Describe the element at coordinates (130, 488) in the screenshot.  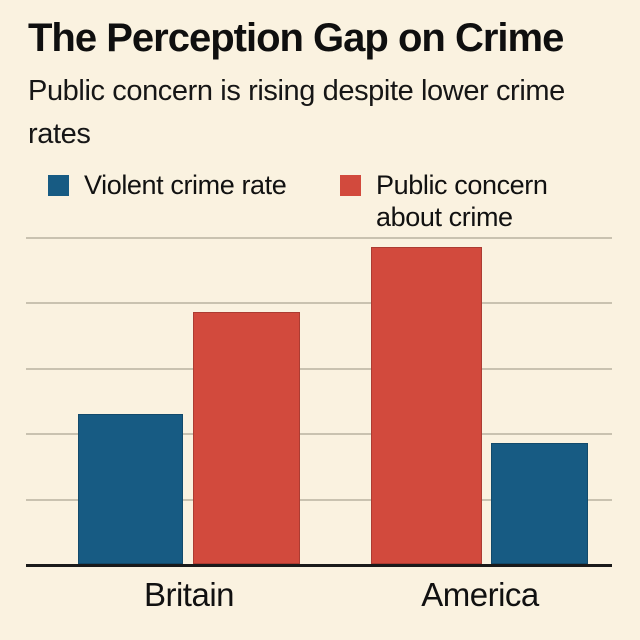
I see `bar-britain-violent-crime-rate` at that location.